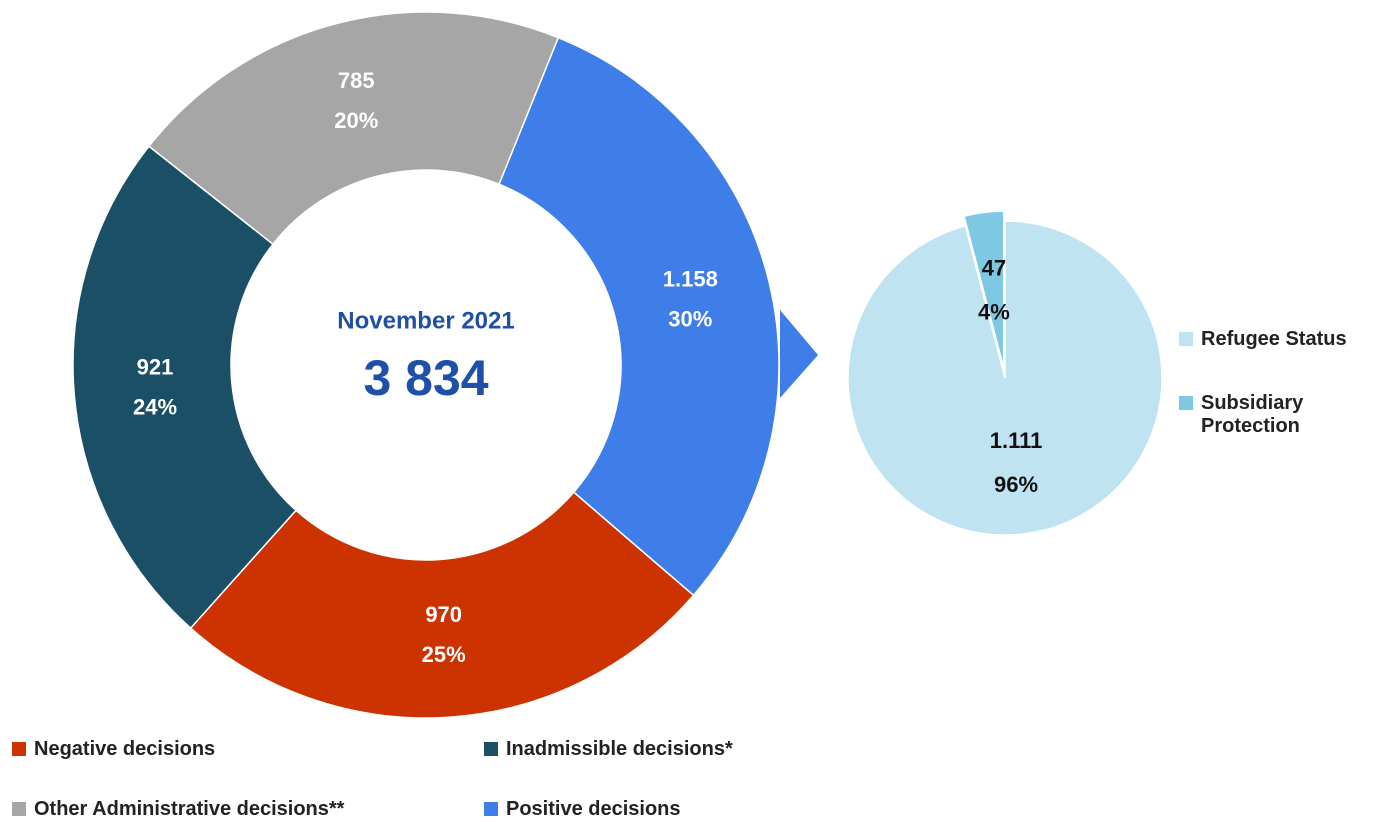 This screenshot has height=827, width=1390. I want to click on legend-item: Positive decisions, so click(714, 809).